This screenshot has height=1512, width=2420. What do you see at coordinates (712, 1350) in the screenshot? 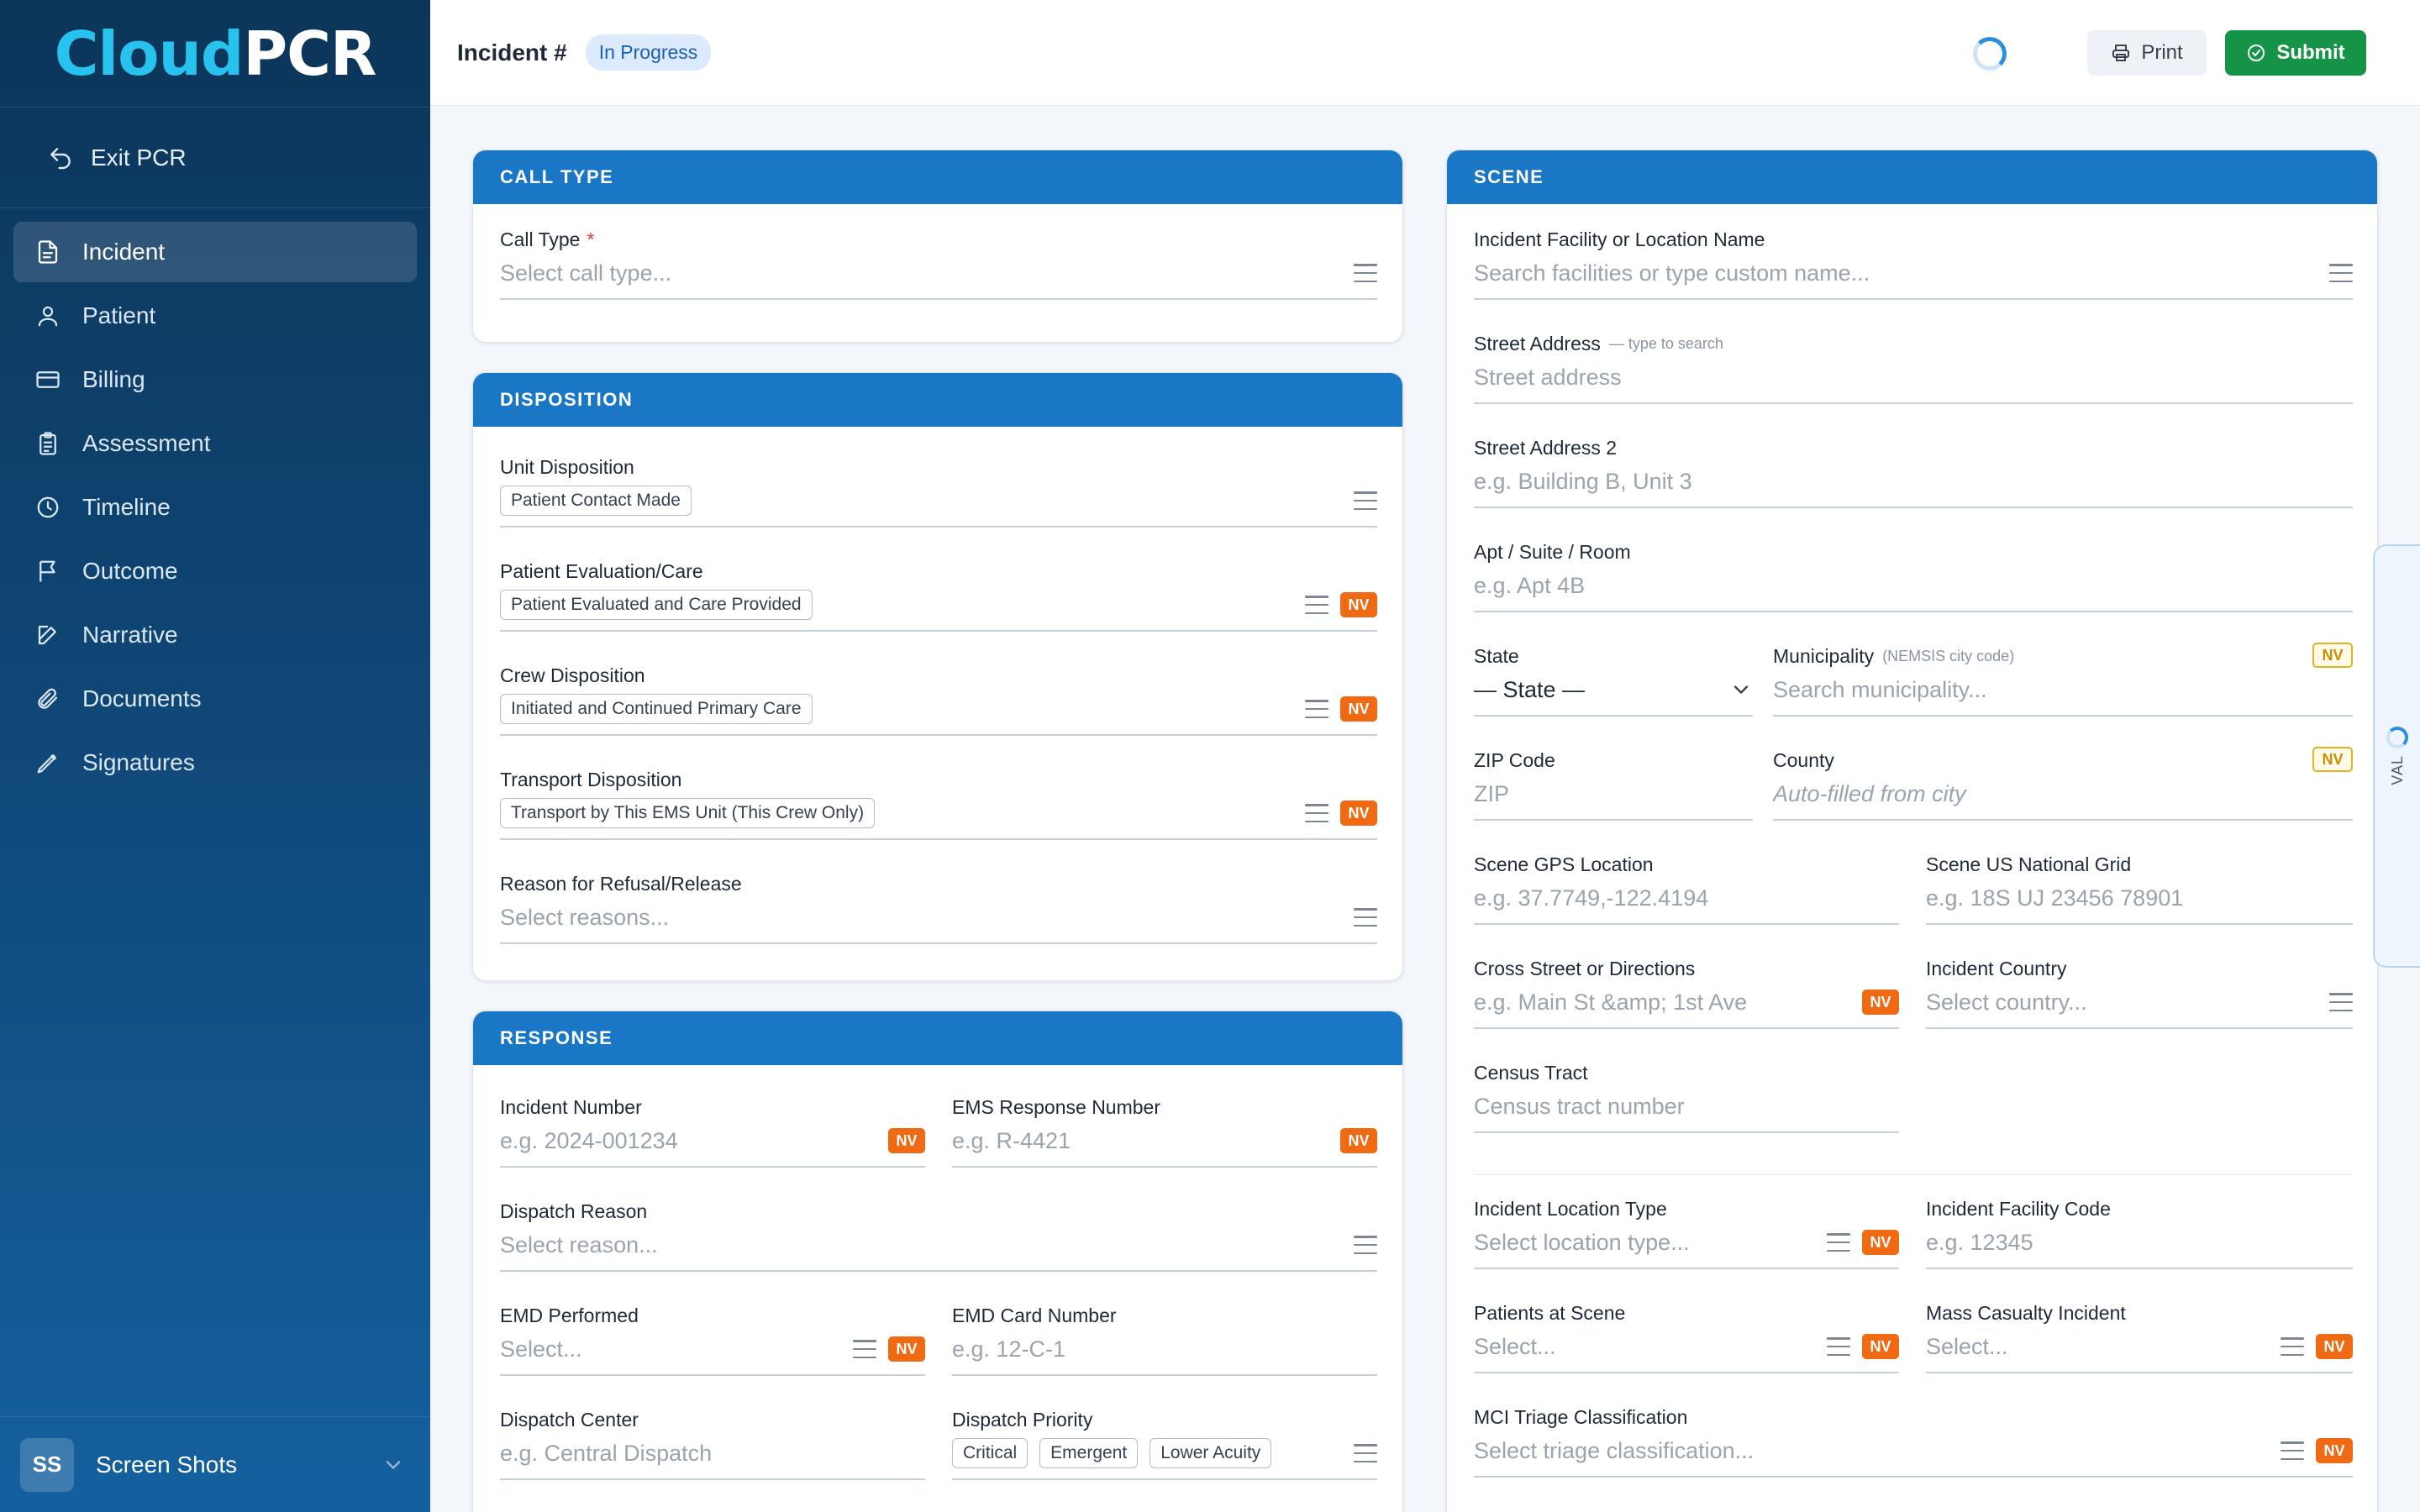
I see `emd-performed-select: Select... NV` at bounding box center [712, 1350].